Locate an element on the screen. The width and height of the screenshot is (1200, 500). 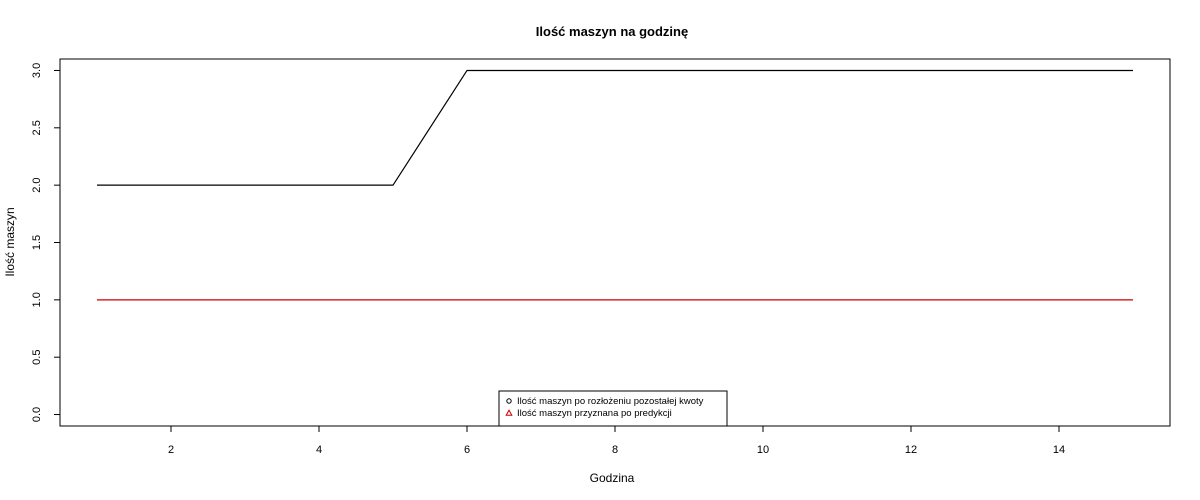
x-axis-label: Godzina is located at coordinates (612, 478).